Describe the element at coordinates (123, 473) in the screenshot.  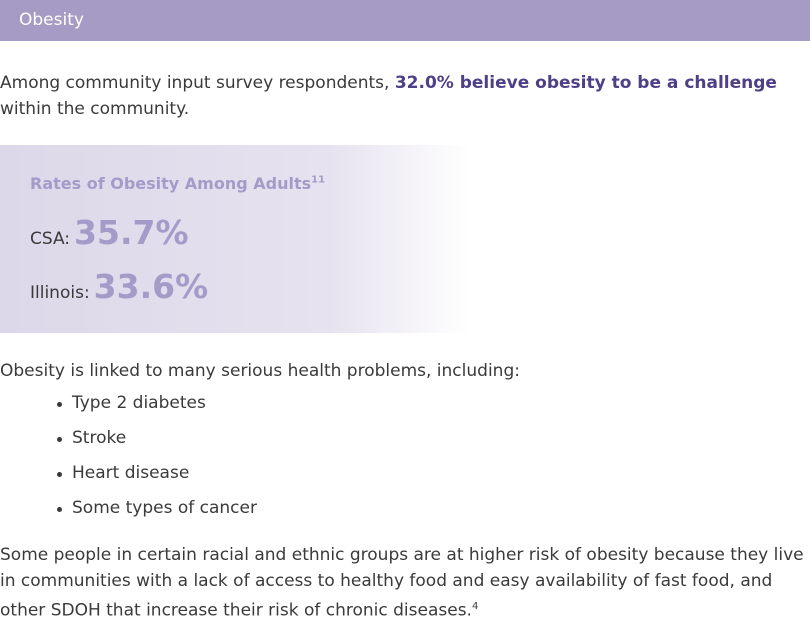
I see `list-item: Heart disease` at that location.